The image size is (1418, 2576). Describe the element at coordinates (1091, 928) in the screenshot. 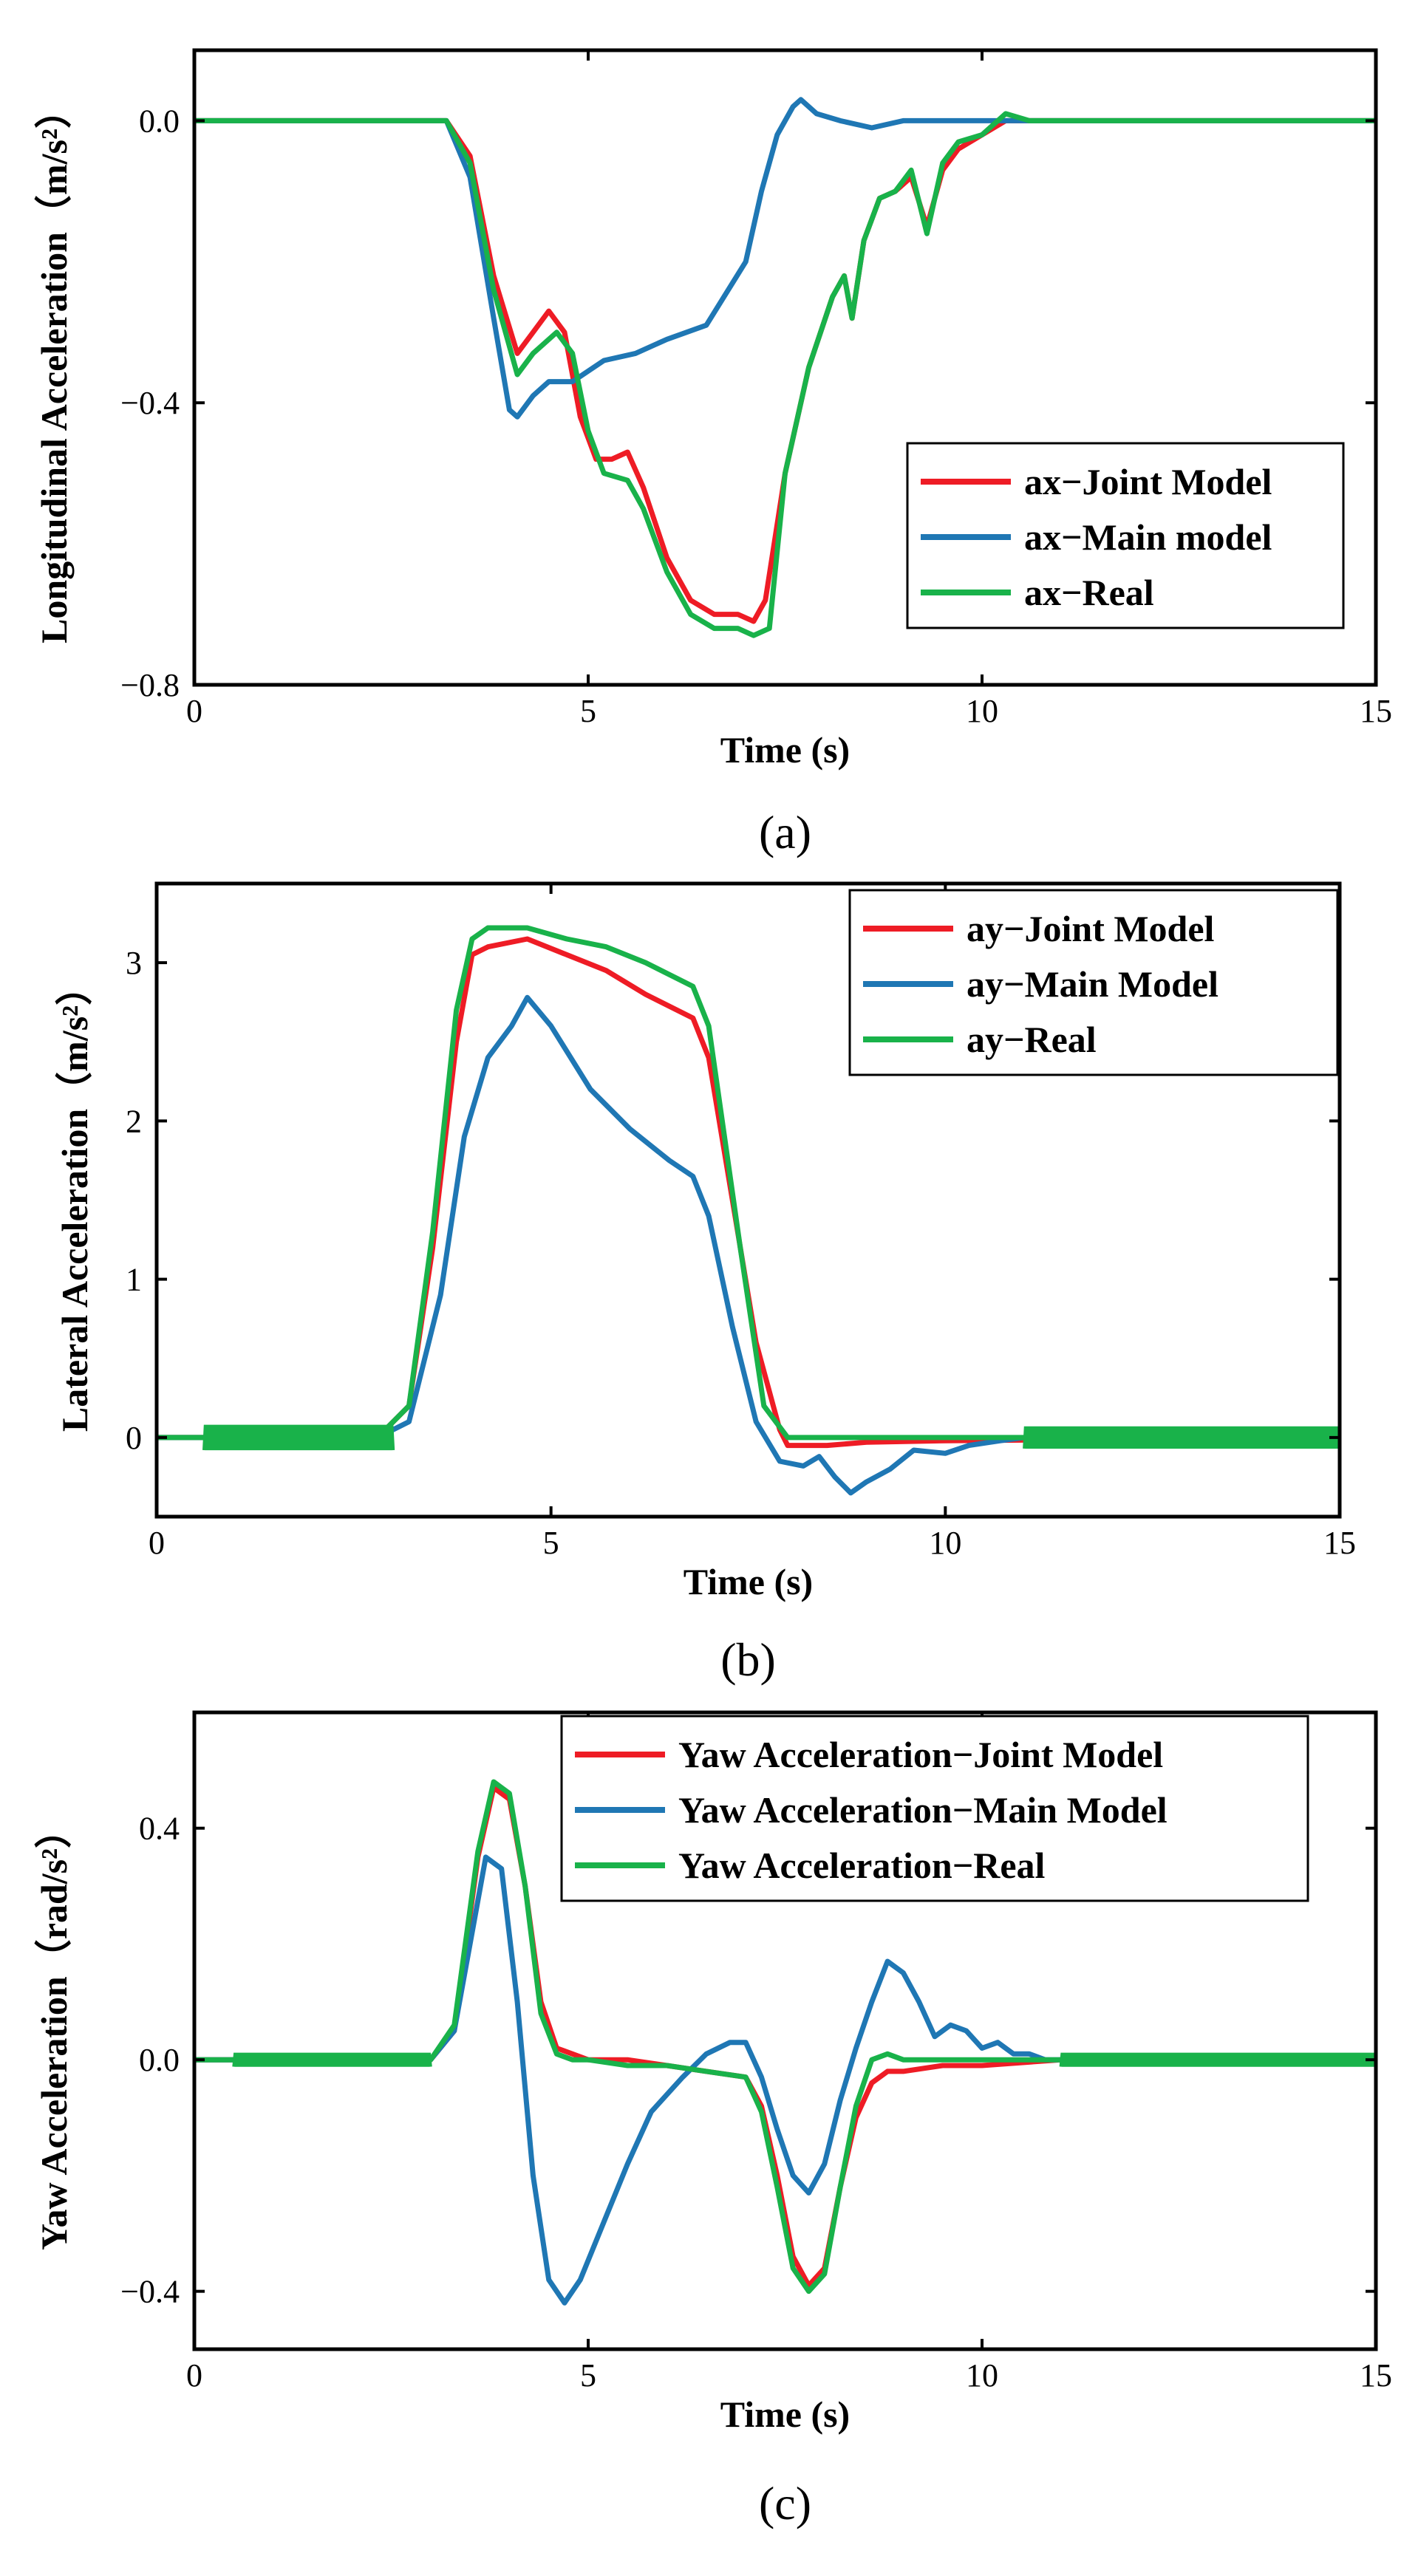

I see `legend-label: ay−Joint Model` at that location.